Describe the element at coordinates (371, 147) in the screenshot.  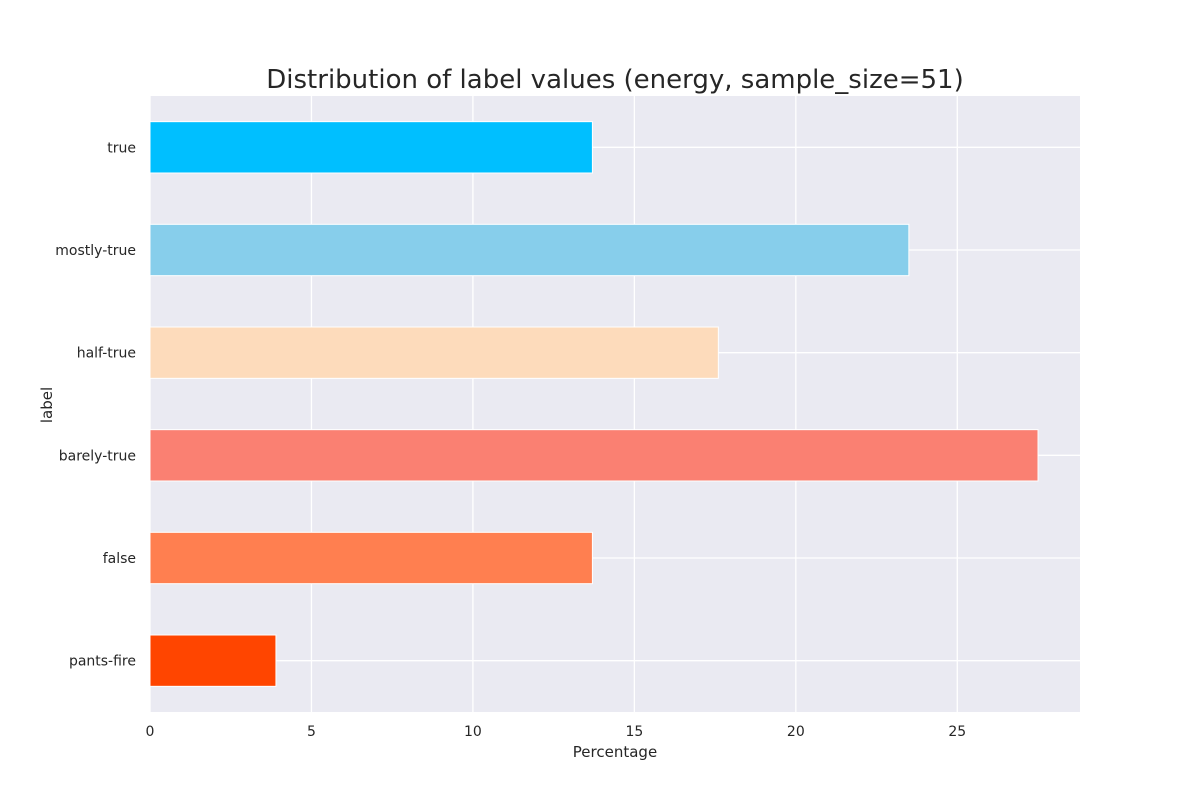
I see `bar-true` at that location.